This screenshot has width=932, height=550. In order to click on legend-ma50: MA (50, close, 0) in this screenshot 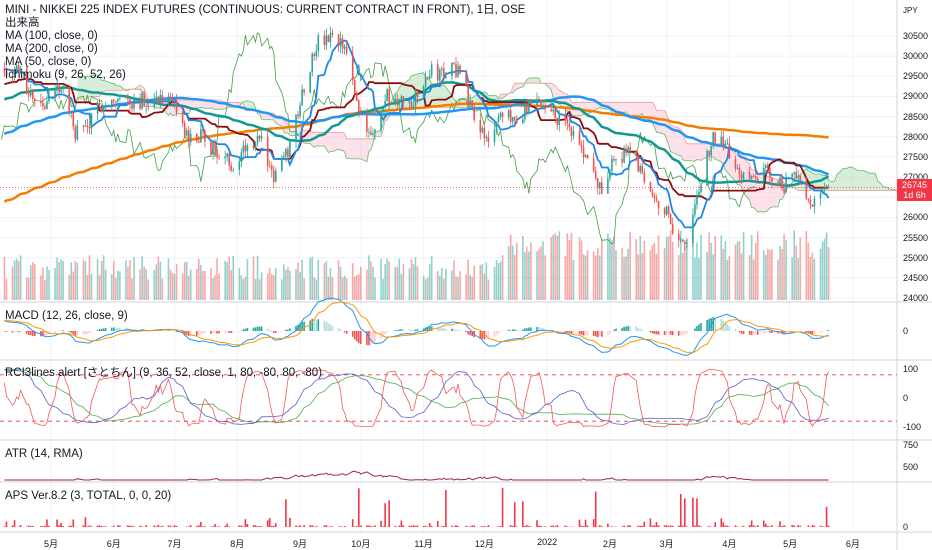, I will do `click(48, 62)`.